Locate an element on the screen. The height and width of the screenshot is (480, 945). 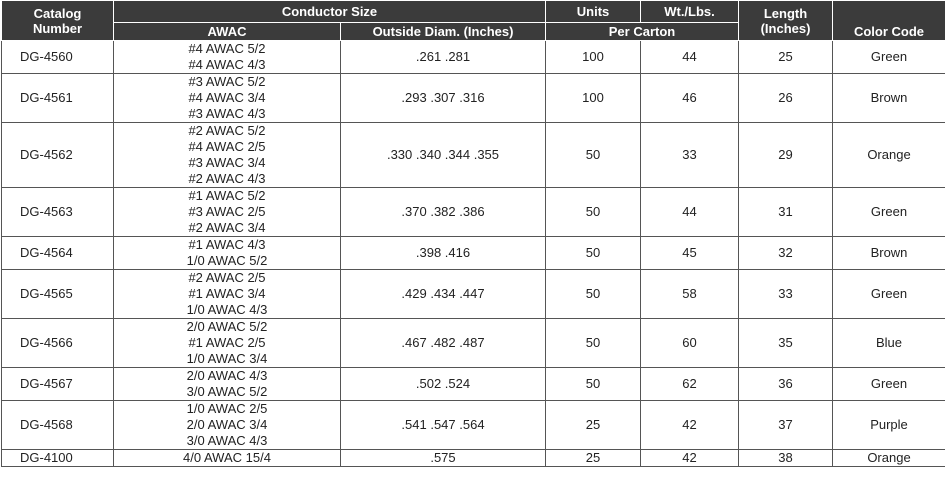
cell-line: 3/0 AWAC 5/2 is located at coordinates (227, 391).